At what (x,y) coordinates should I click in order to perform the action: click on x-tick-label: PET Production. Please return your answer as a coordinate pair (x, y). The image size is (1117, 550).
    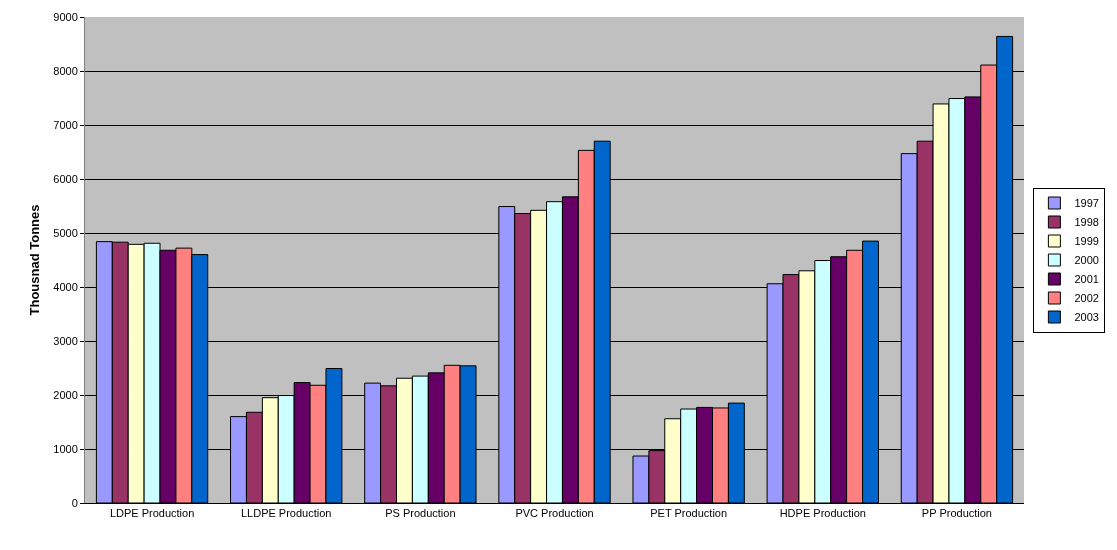
    Looking at the image, I should click on (689, 513).